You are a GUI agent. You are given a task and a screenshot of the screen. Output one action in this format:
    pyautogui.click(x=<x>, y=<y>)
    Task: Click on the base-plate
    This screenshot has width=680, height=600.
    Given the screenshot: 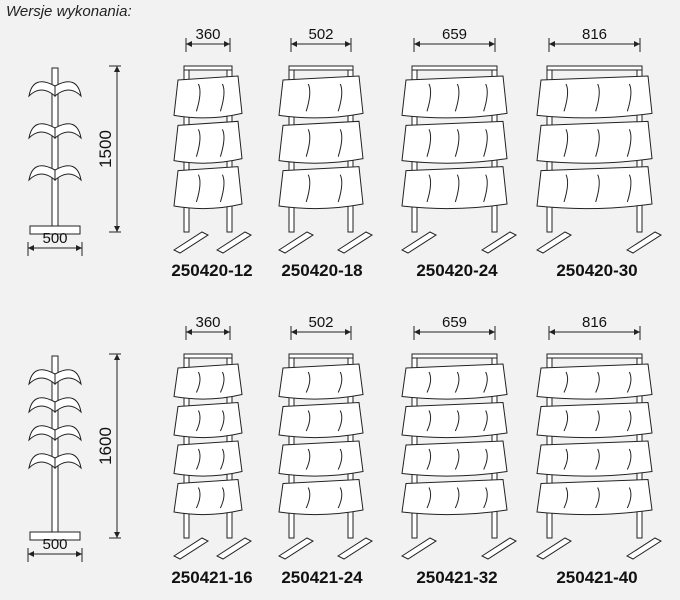 What is the action you would take?
    pyautogui.click(x=55, y=536)
    